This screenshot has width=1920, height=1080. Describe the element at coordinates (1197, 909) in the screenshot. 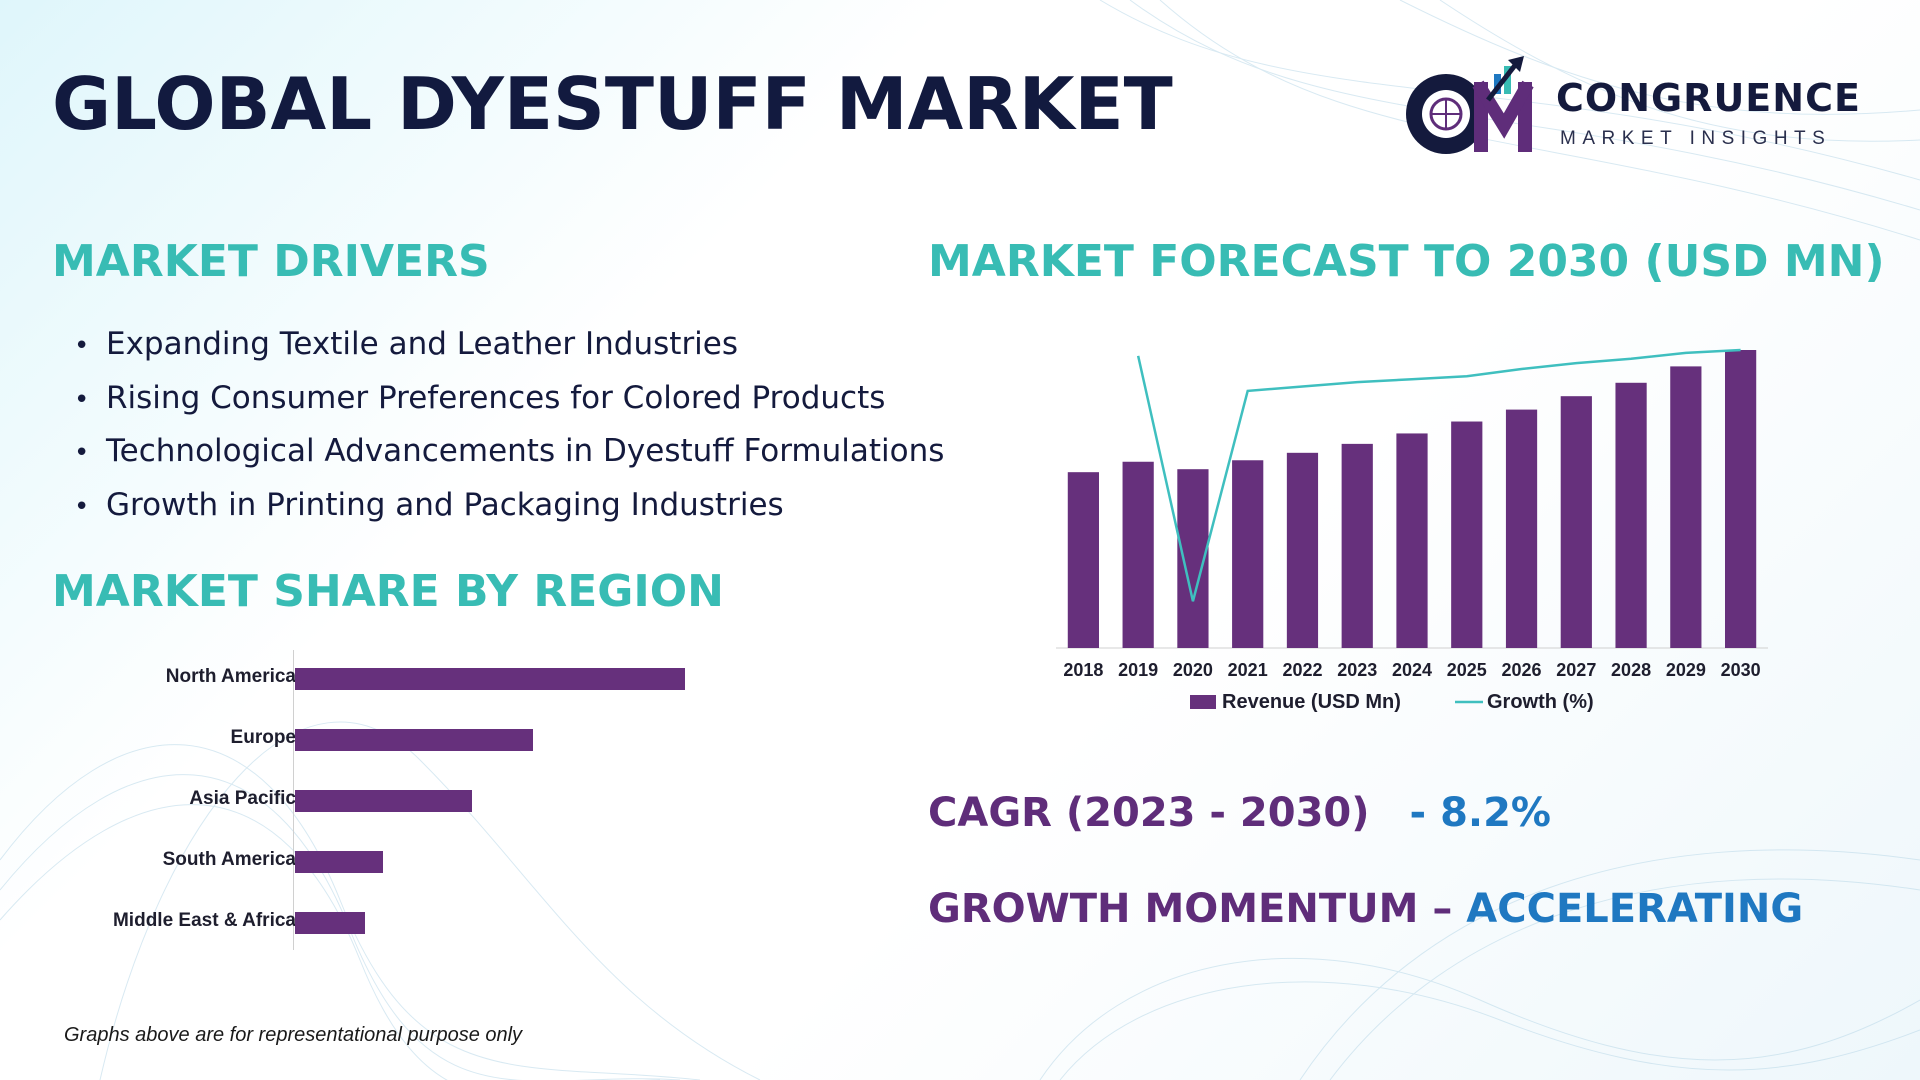

I see `momentum-label: GROWTH MOMENTUM –` at that location.